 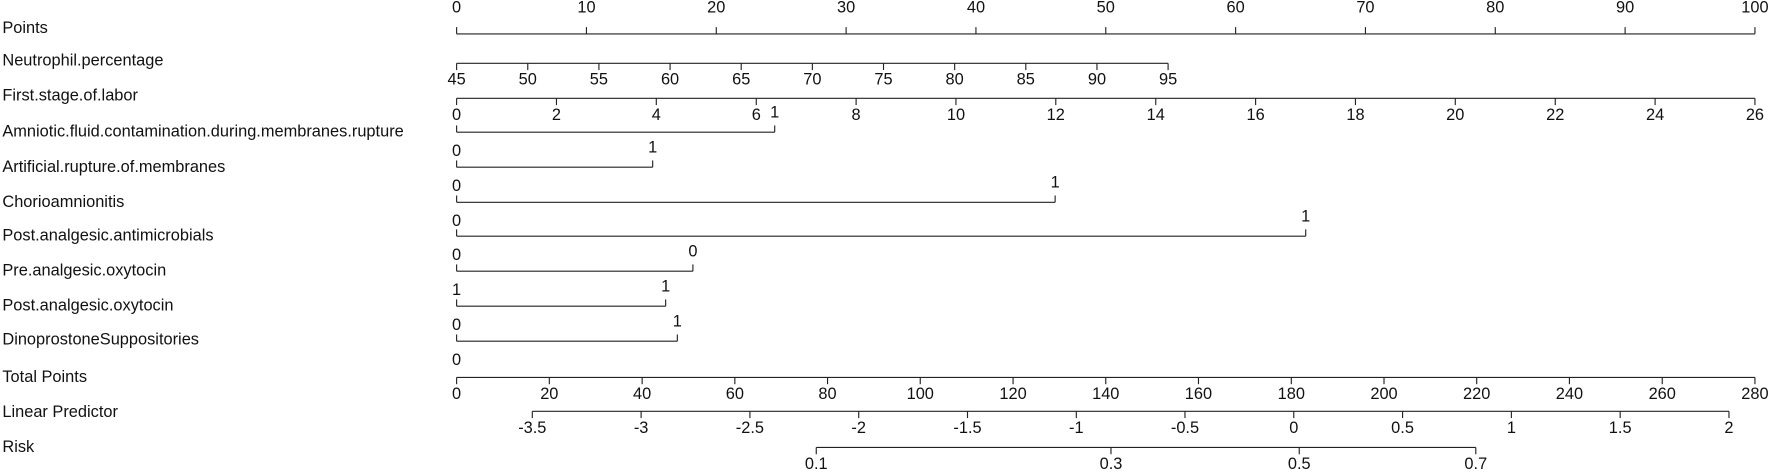 What do you see at coordinates (1105, 394) in the screenshot?
I see `tick-label: 140` at bounding box center [1105, 394].